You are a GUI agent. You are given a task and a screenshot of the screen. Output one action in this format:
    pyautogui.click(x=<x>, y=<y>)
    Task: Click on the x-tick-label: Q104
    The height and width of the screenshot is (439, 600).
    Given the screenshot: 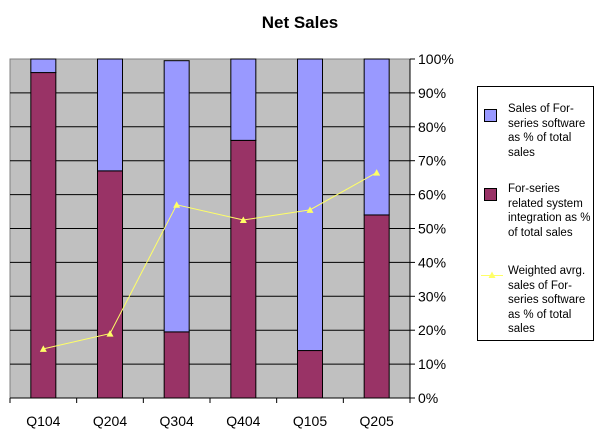 What is the action you would take?
    pyautogui.click(x=43, y=421)
    